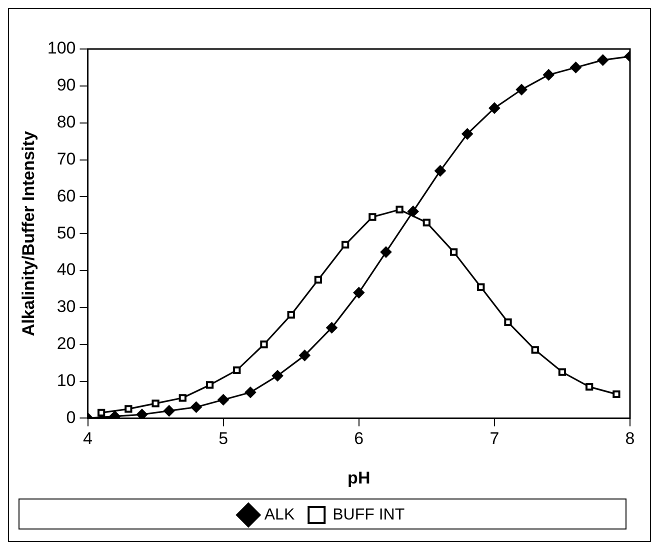  What do you see at coordinates (61, 48) in the screenshot?
I see `y-tick-label: 100` at bounding box center [61, 48].